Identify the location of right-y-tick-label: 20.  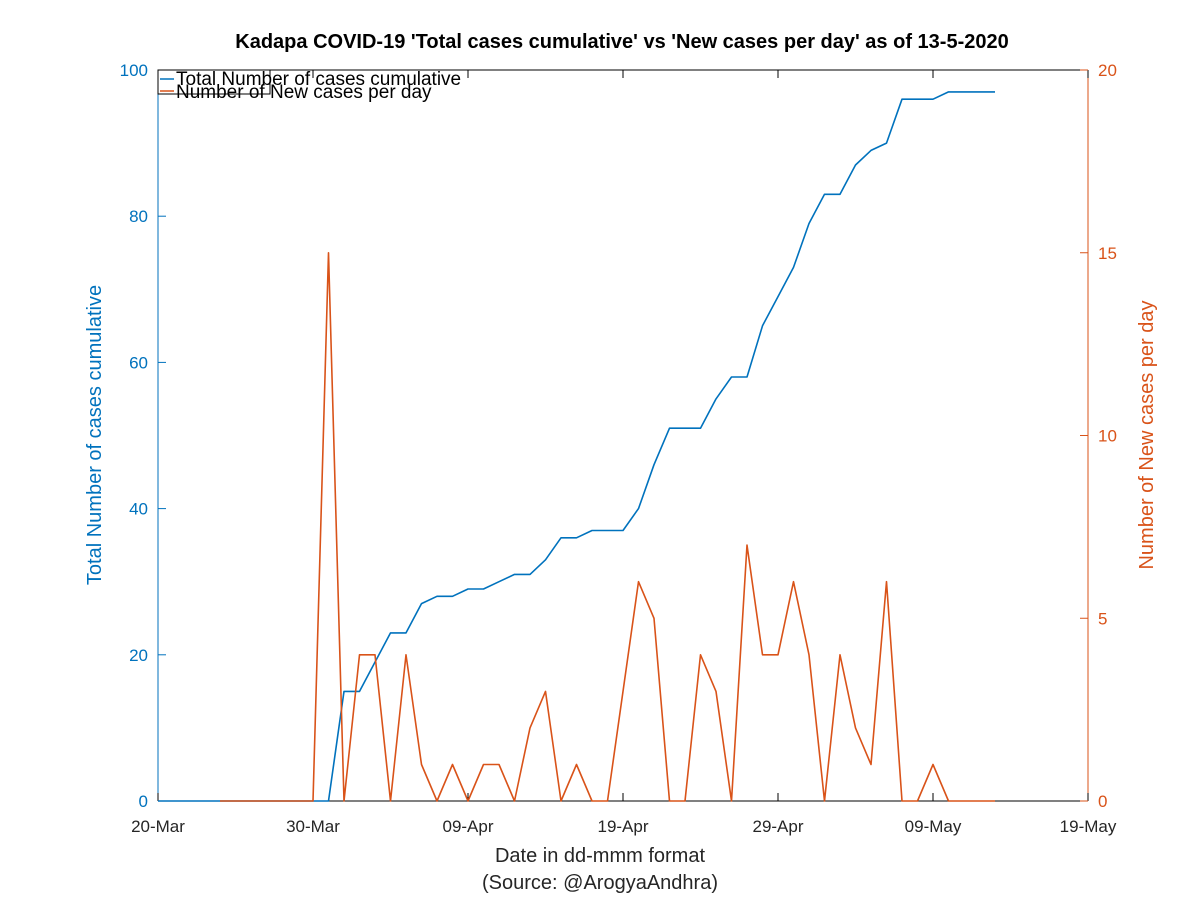
(1107, 70).